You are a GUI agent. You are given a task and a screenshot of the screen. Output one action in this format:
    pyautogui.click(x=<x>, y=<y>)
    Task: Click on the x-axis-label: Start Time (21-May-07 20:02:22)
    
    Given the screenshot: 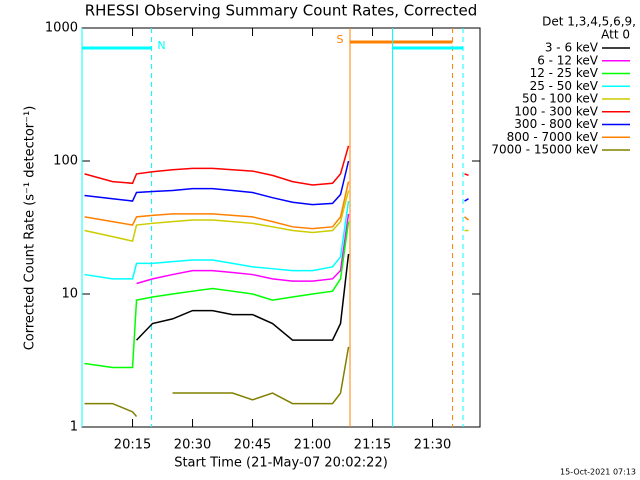 What is the action you would take?
    pyautogui.click(x=281, y=463)
    